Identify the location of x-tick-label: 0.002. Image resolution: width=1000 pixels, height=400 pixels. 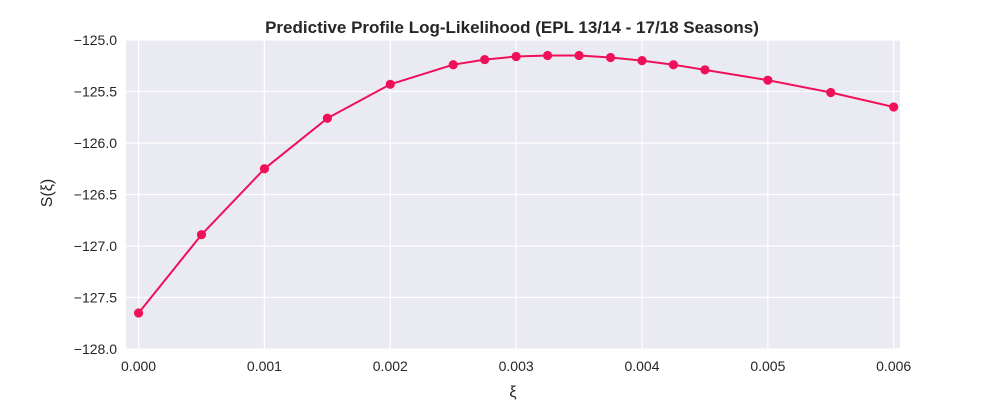
(390, 366).